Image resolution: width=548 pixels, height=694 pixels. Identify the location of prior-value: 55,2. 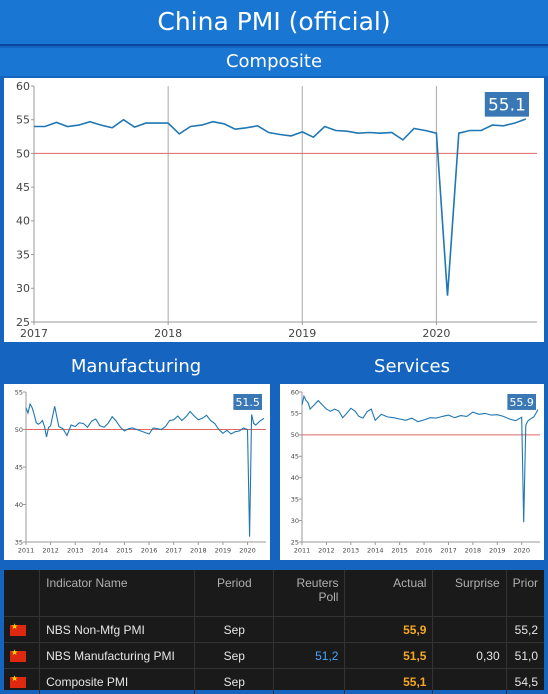
(525, 629).